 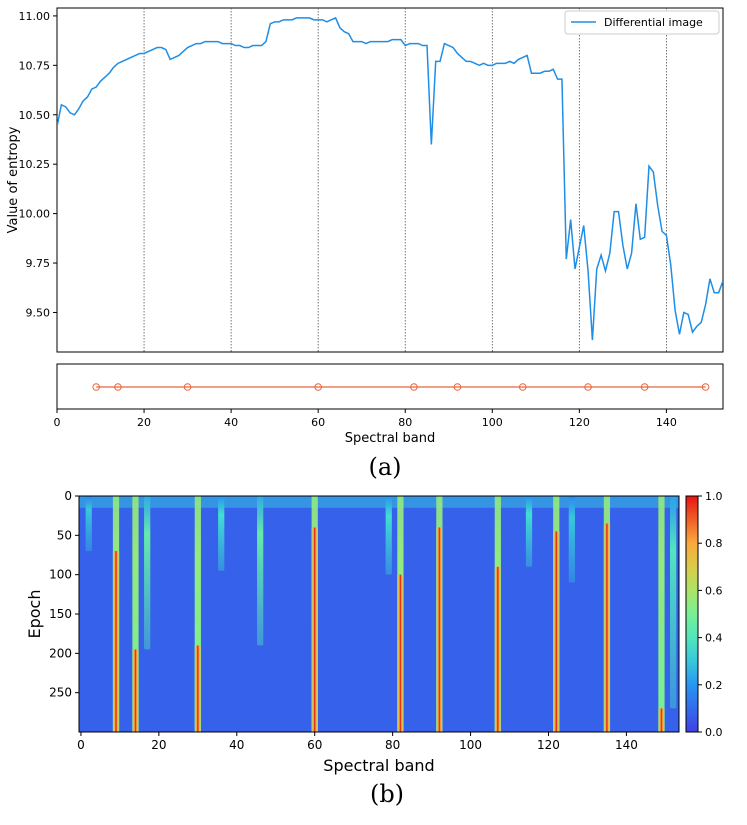 I want to click on heatmap-x-axis-title: Spectral band, so click(x=378, y=765).